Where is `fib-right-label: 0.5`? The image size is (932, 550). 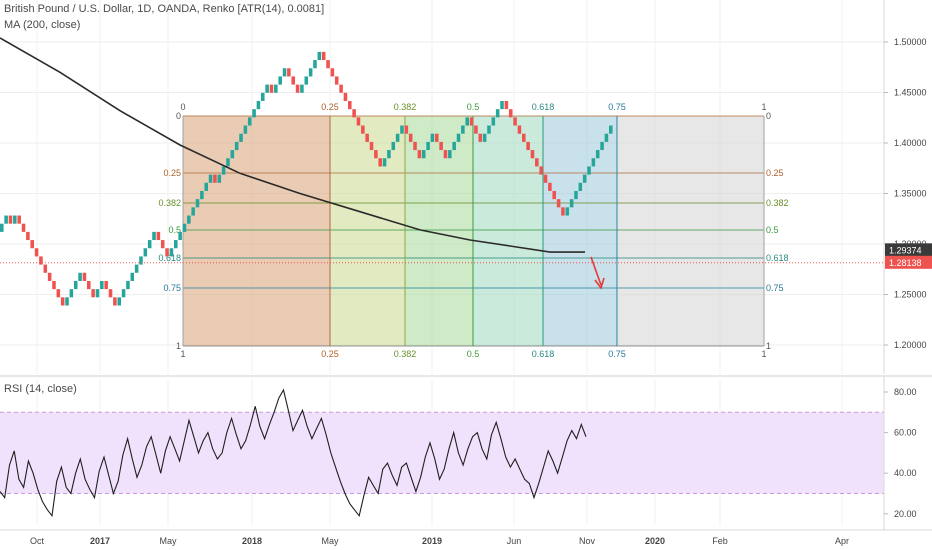 fib-right-label: 0.5 is located at coordinates (772, 230).